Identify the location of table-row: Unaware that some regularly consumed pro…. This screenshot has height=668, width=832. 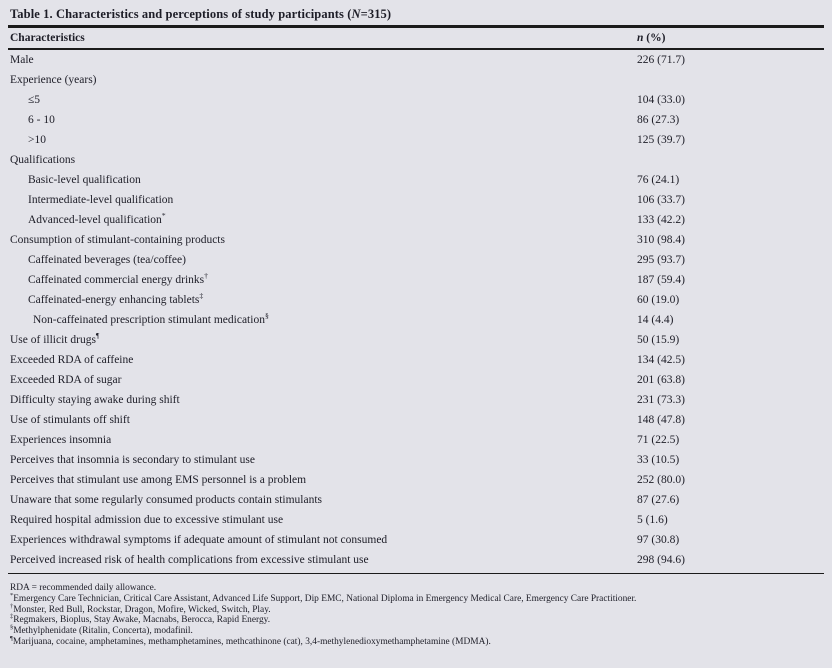
(345, 500).